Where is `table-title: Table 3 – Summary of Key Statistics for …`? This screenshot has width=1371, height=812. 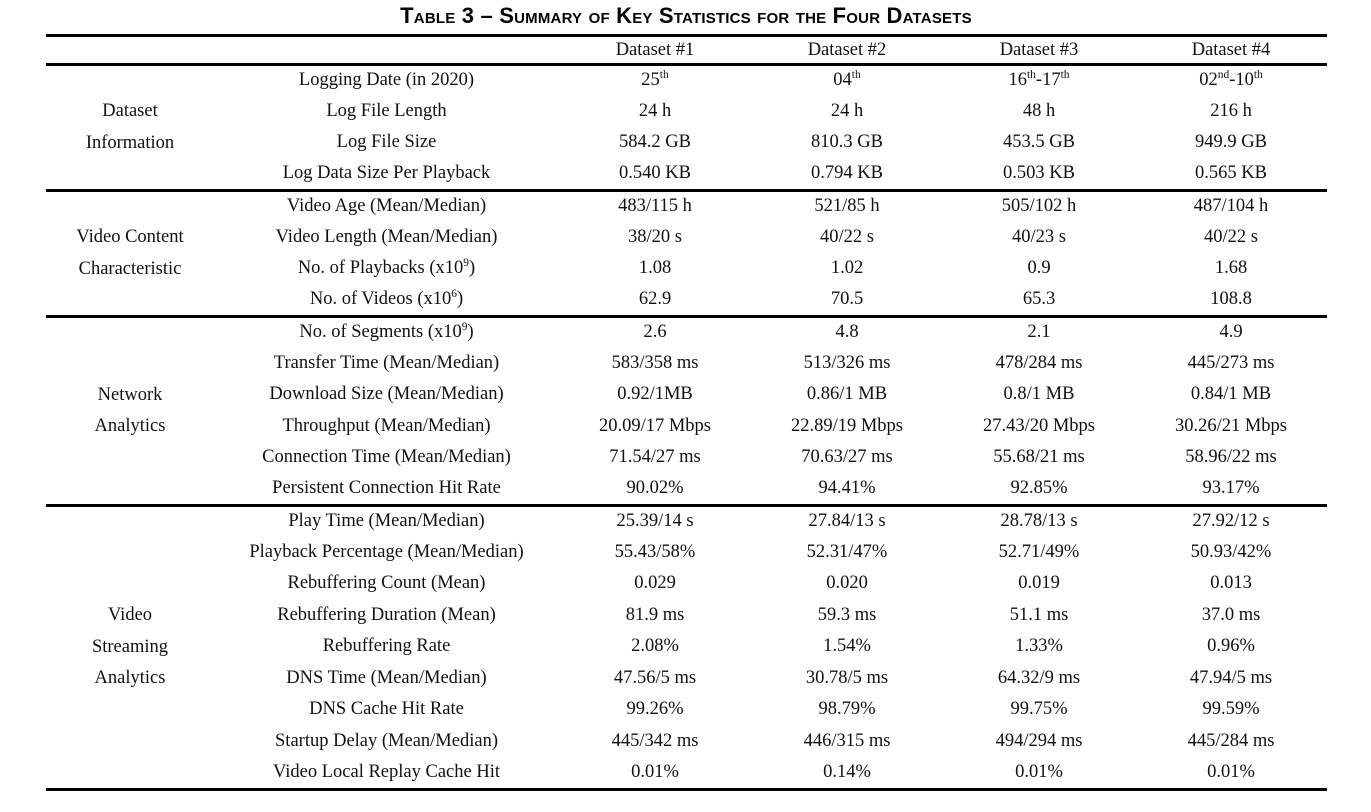
table-title: Table 3 – Summary of Key Statistics for … is located at coordinates (686, 15).